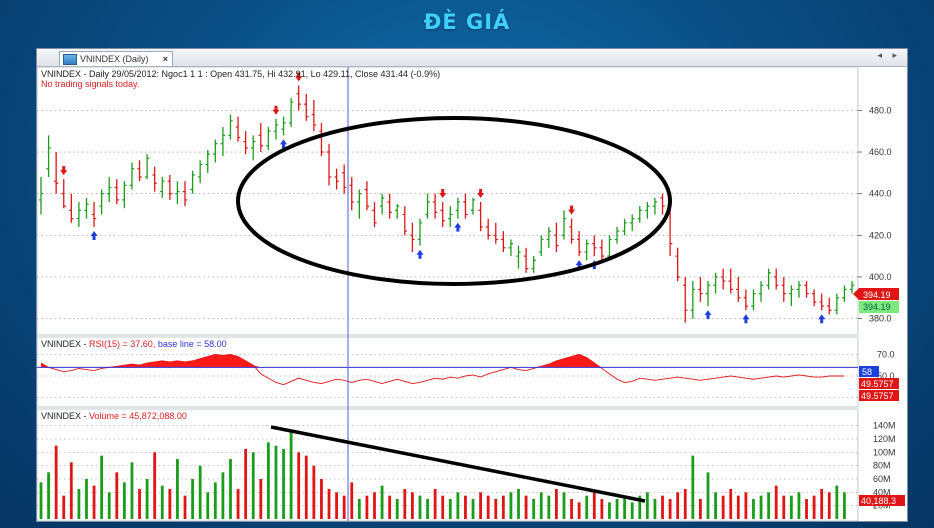  What do you see at coordinates (65, 344) in the screenshot?
I see `rsi-prefix: VNINDEX -` at bounding box center [65, 344].